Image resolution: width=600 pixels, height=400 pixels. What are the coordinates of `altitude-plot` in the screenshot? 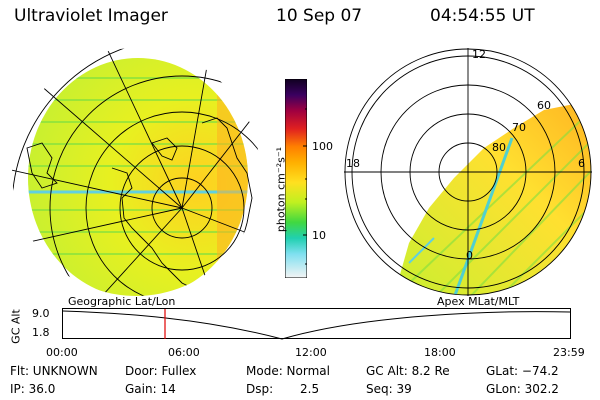 It's located at (316, 324).